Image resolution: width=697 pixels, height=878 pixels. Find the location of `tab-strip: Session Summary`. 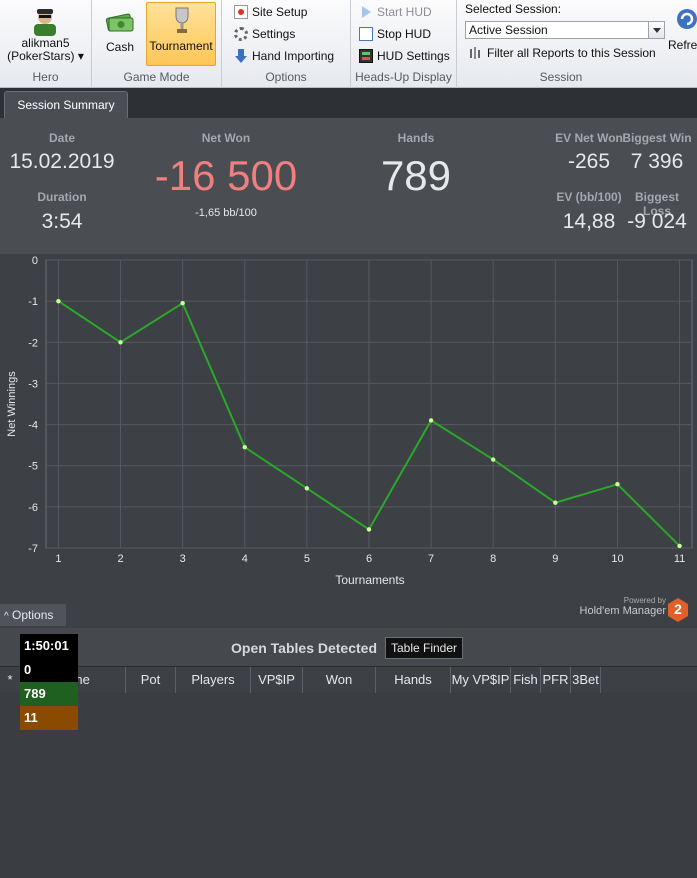

tab-strip: Session Summary is located at coordinates (348, 103).